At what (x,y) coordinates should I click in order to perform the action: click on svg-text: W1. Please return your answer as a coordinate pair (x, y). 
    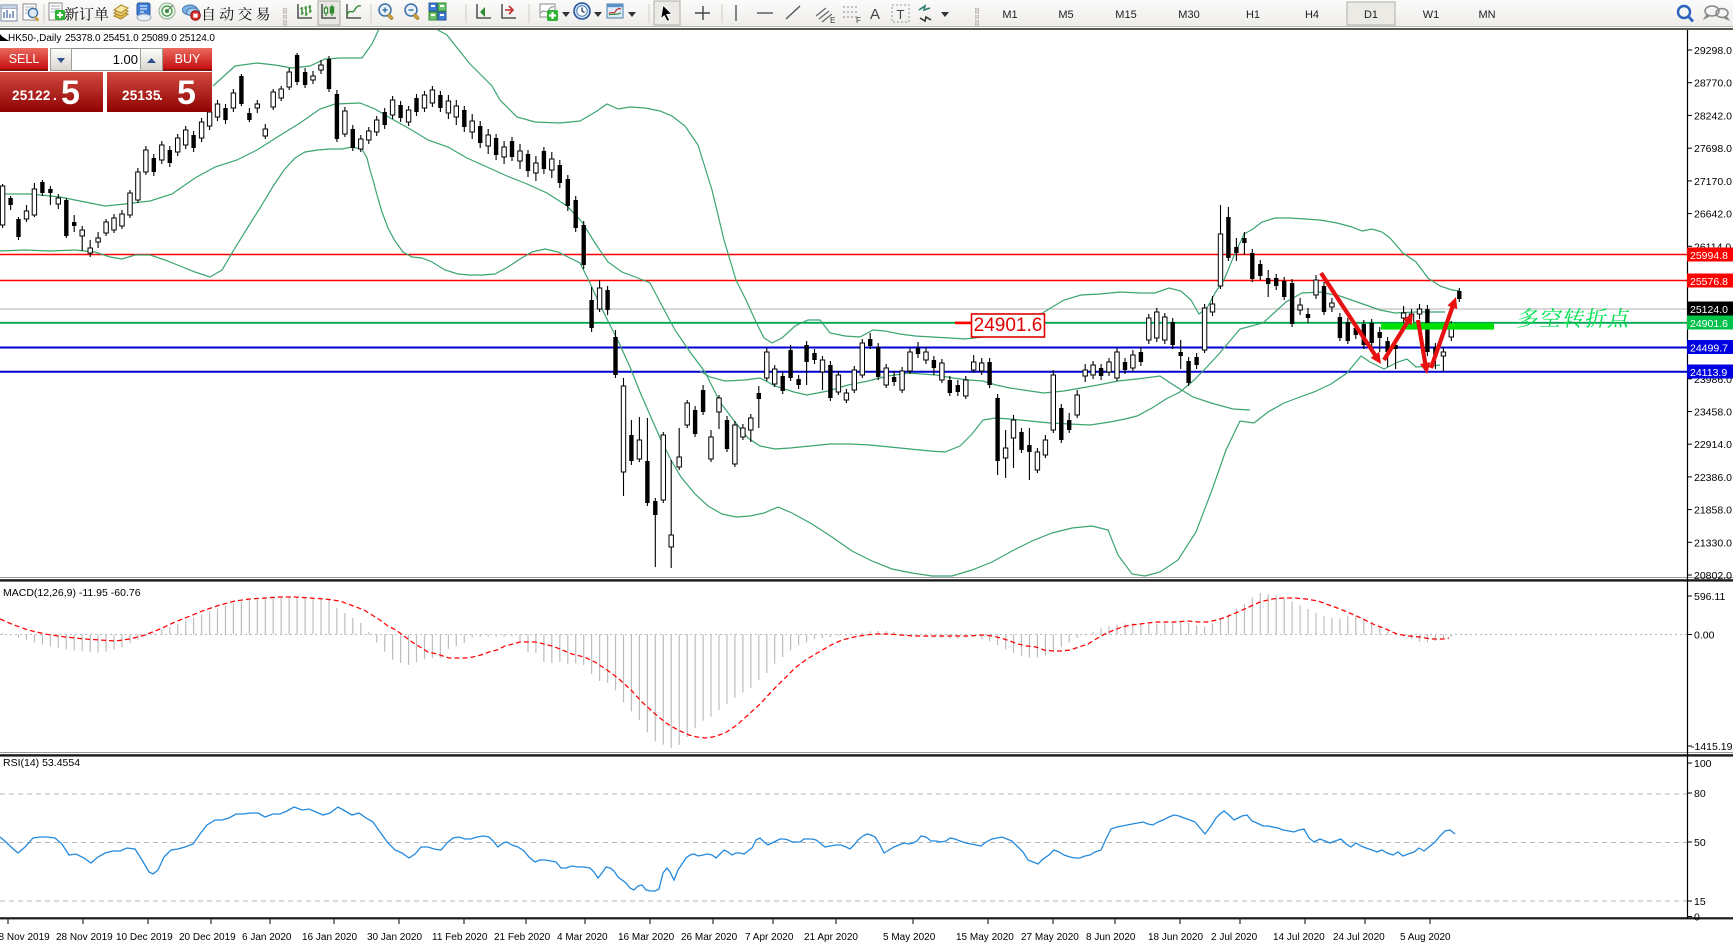
    Looking at the image, I should click on (1431, 15).